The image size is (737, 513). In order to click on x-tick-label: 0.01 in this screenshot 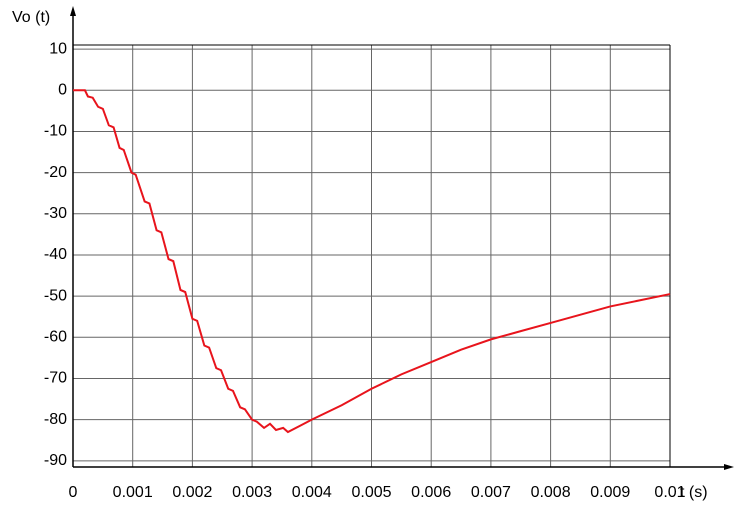, I will do `click(669, 492)`.